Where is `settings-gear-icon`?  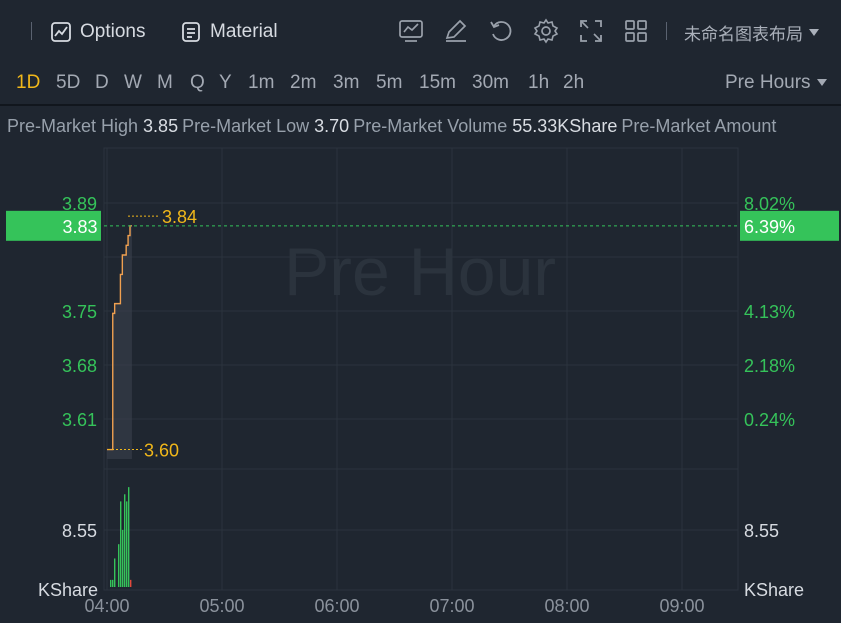 settings-gear-icon is located at coordinates (546, 31).